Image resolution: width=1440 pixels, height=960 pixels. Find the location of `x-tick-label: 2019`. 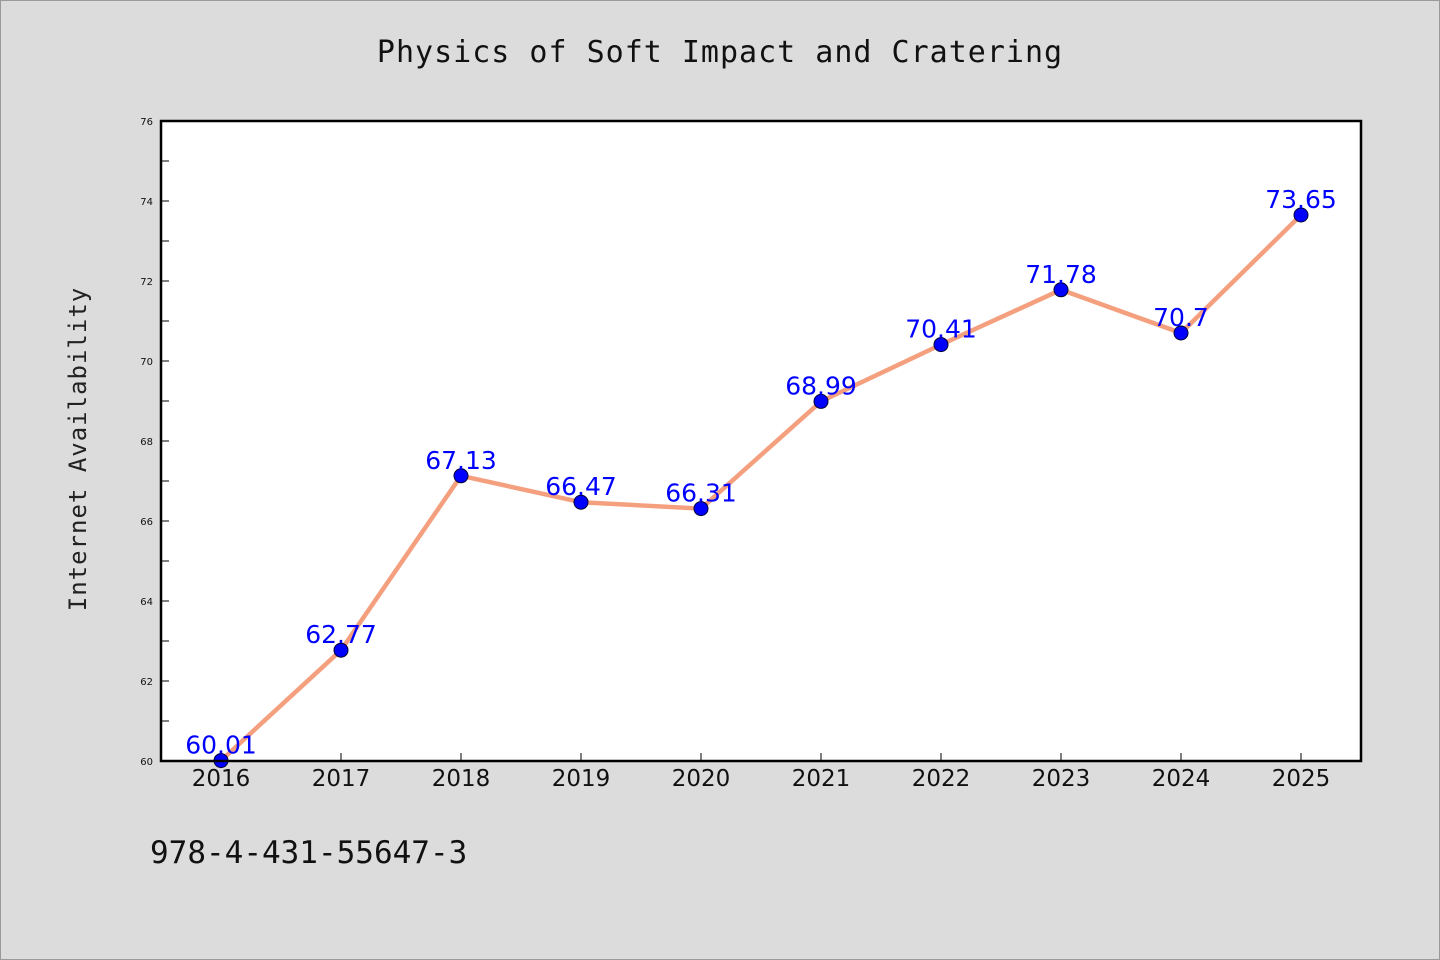

x-tick-label: 2019 is located at coordinates (581, 779).